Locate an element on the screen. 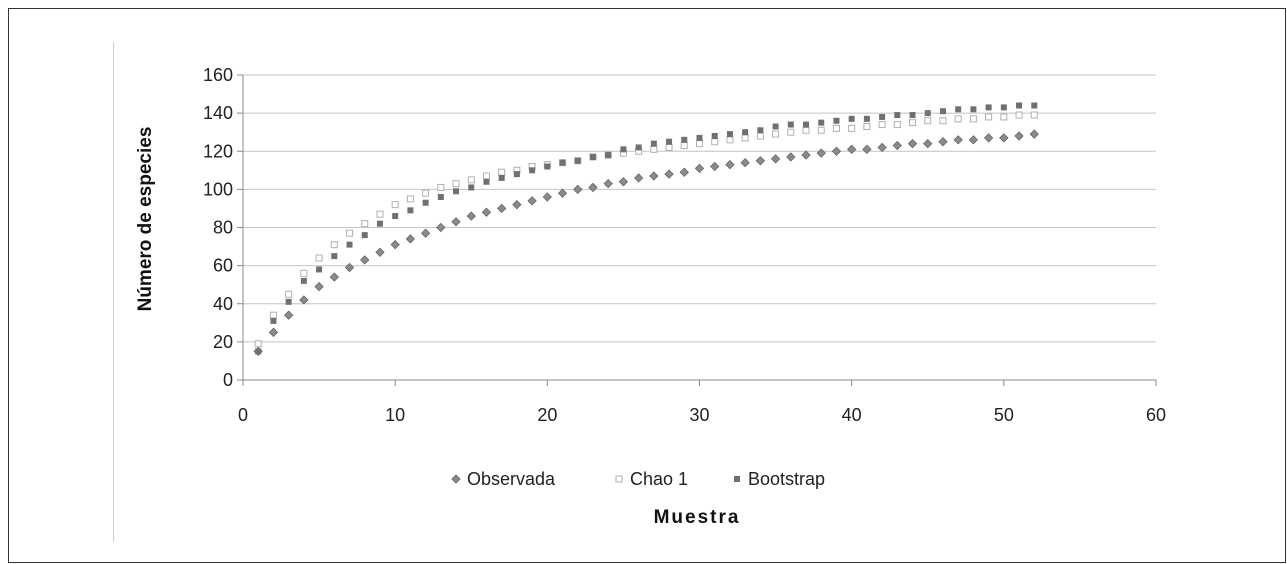  y-tick-label: 120 is located at coordinates (218, 151).